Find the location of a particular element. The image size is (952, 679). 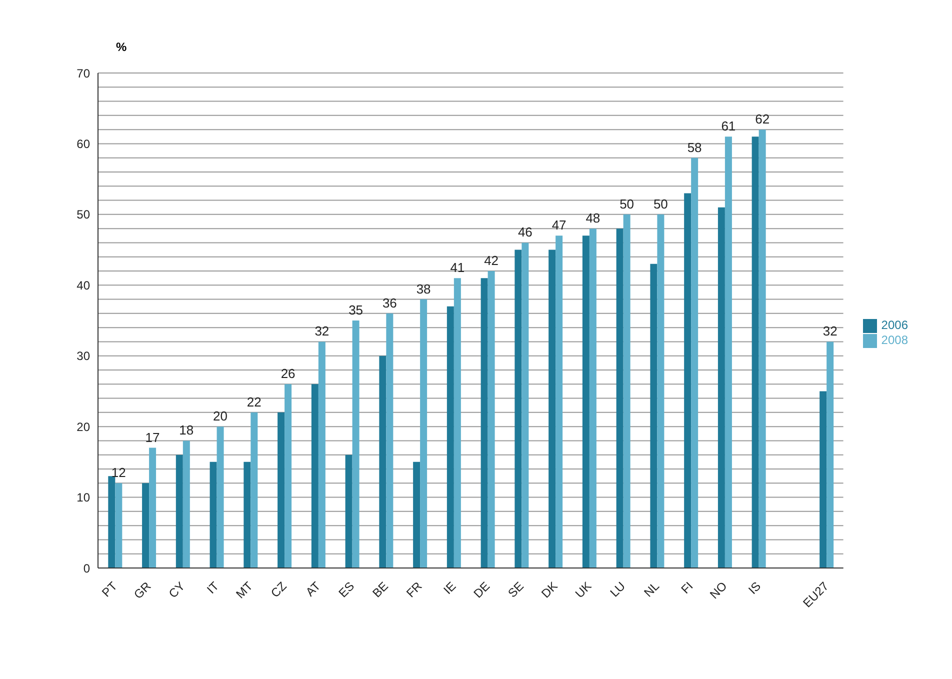

x-tick-label: CZ is located at coordinates (279, 589).